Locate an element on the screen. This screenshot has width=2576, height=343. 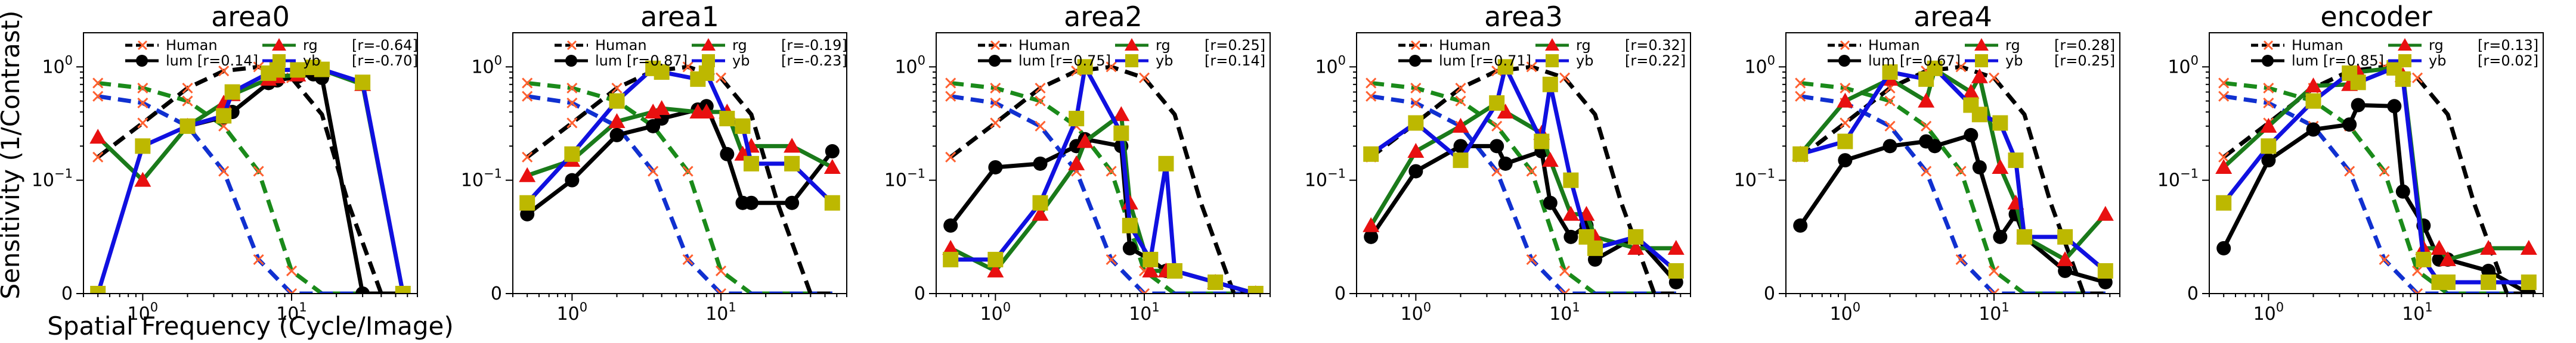
legend-rg-label: rg is located at coordinates (740, 46).